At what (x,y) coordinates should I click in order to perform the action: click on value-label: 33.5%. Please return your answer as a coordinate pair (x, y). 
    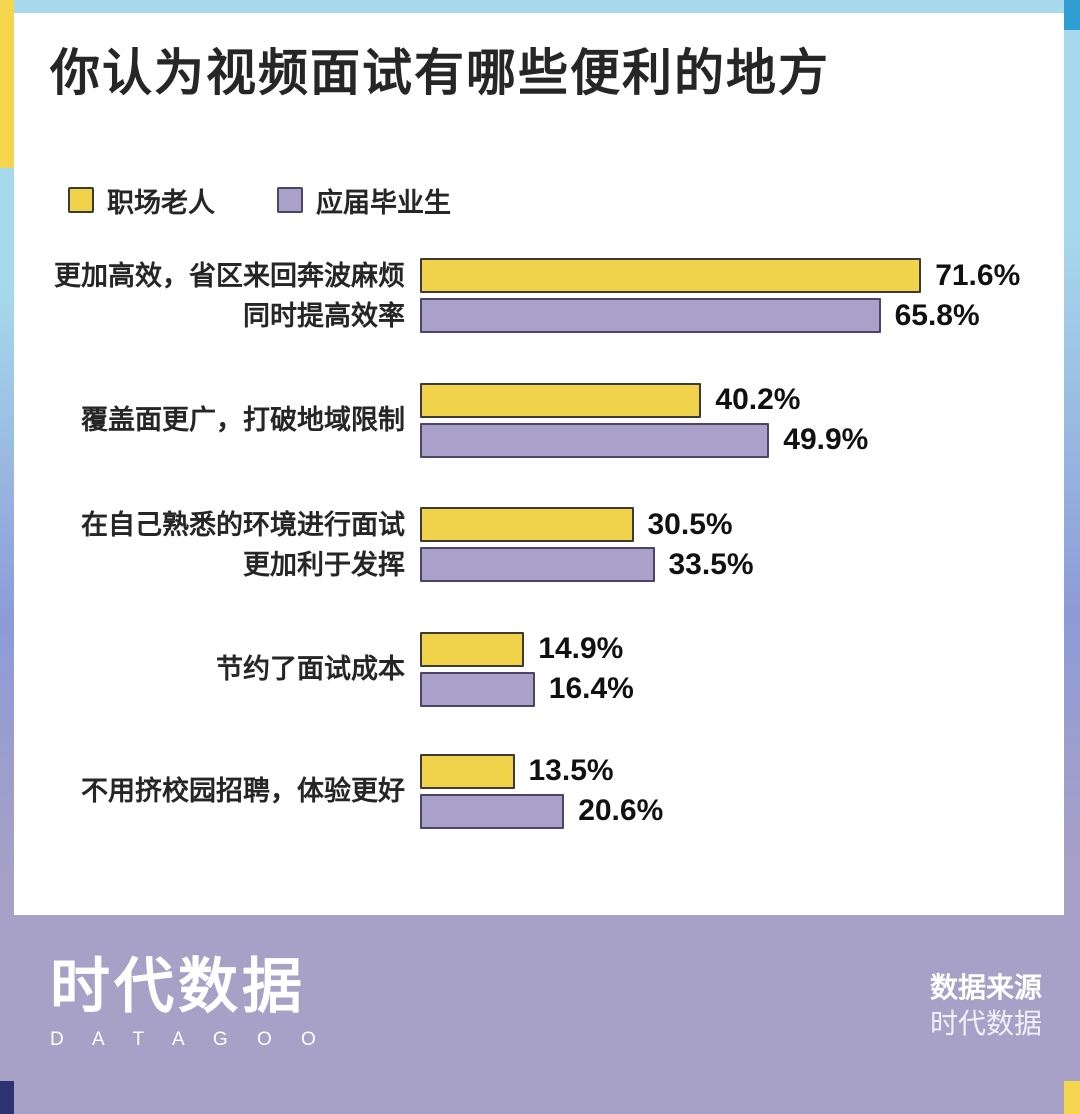
    Looking at the image, I should click on (711, 564).